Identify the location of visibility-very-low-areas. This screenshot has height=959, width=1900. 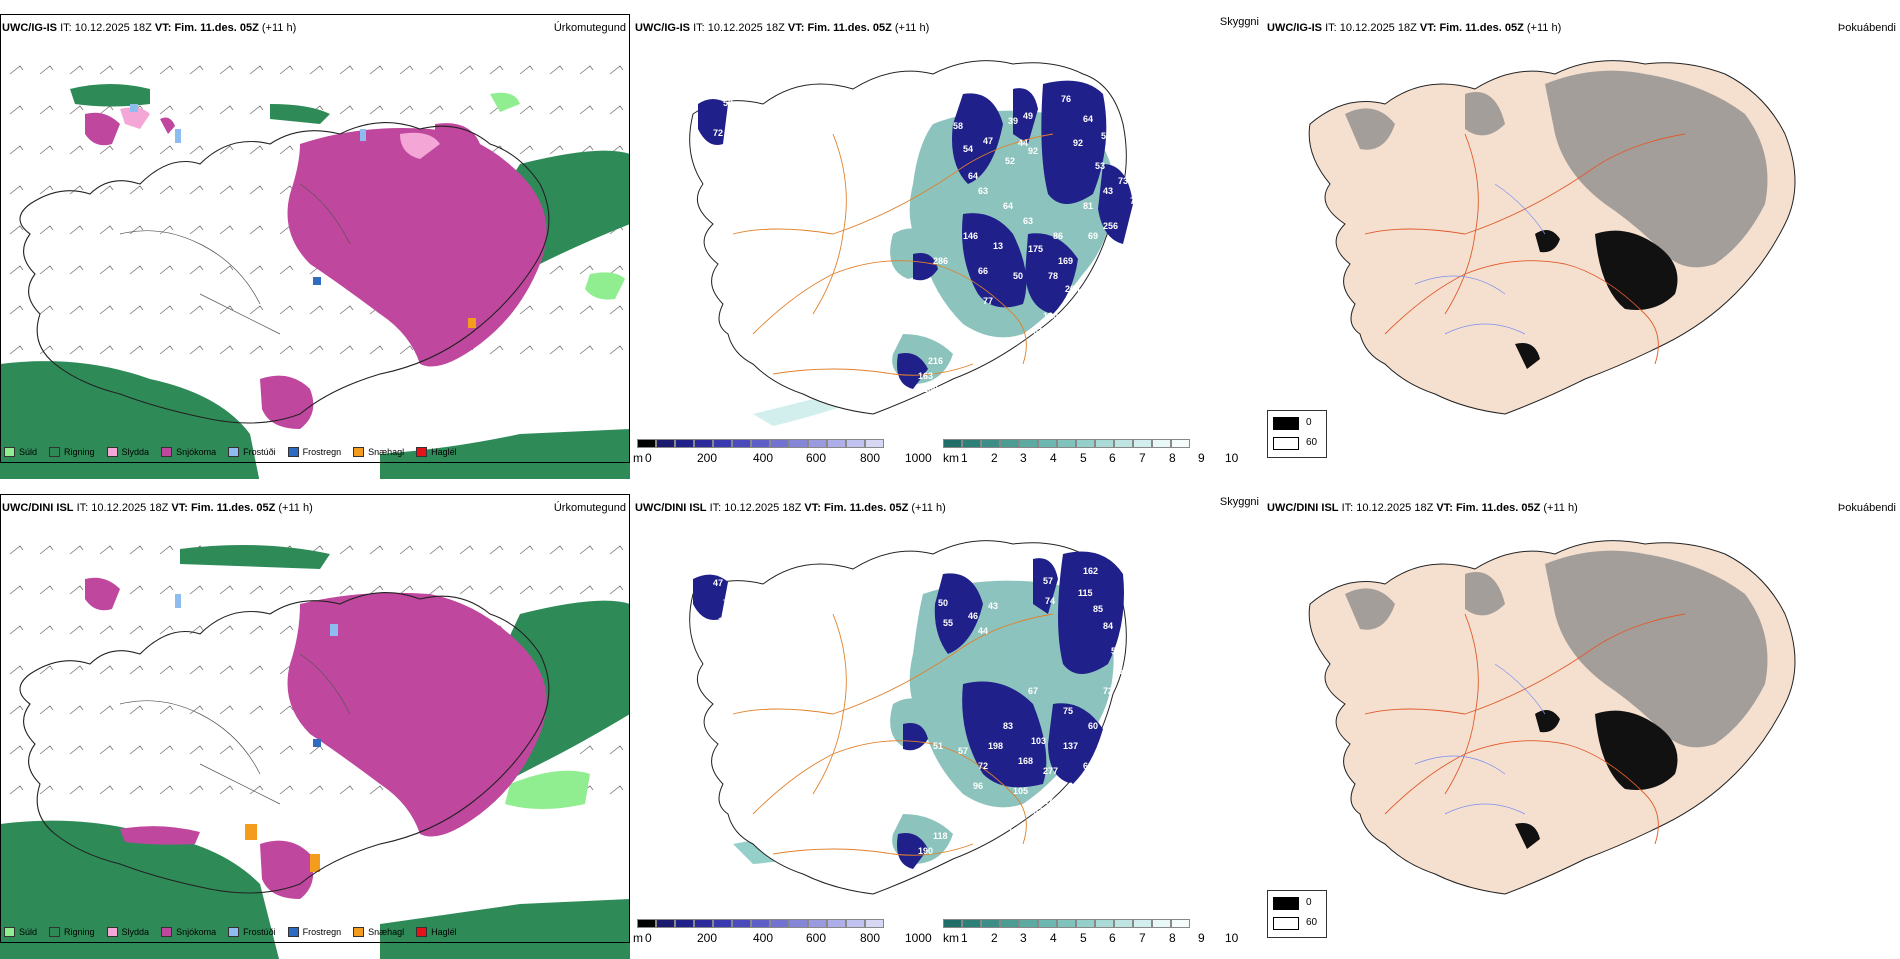
(915, 234).